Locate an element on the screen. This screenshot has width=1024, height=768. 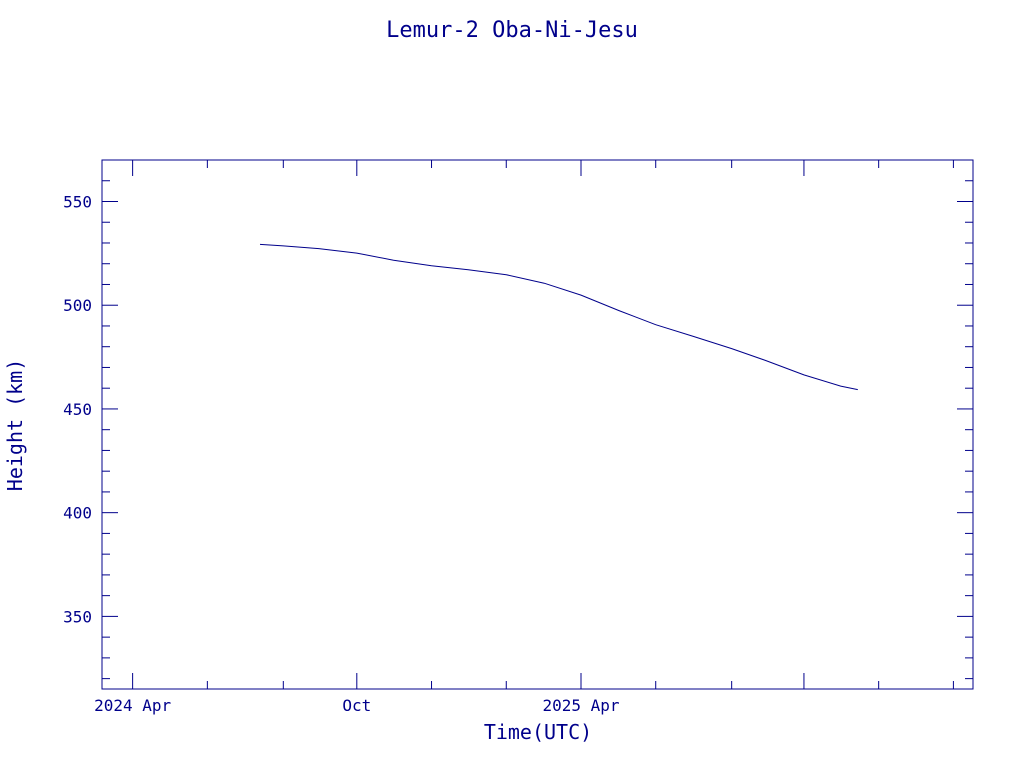
chart-title: Lemur-2 Oba-Ni-Jesu is located at coordinates (512, 30).